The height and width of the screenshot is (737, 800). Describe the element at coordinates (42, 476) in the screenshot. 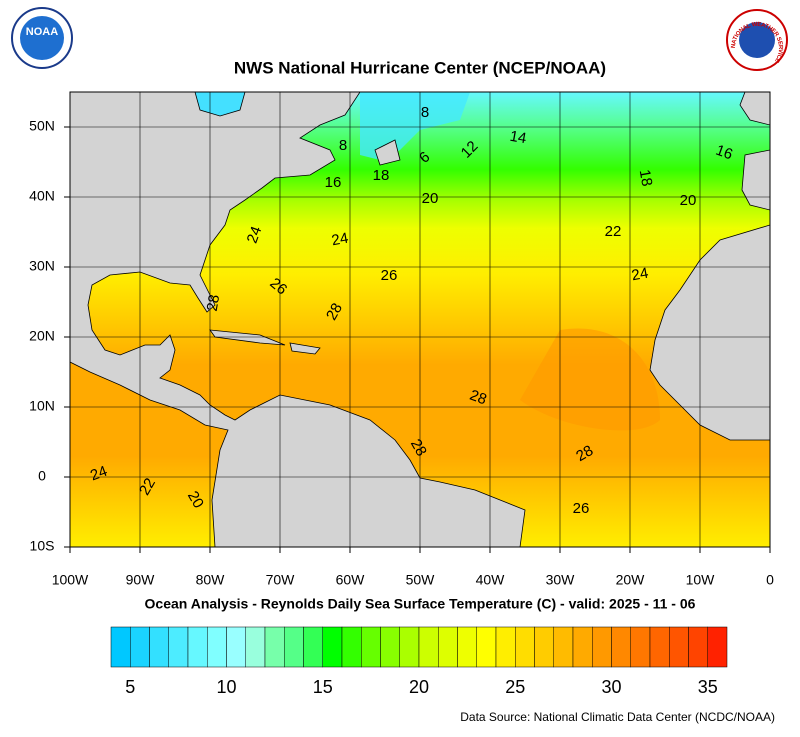

I see `y-tick-label: 0` at that location.